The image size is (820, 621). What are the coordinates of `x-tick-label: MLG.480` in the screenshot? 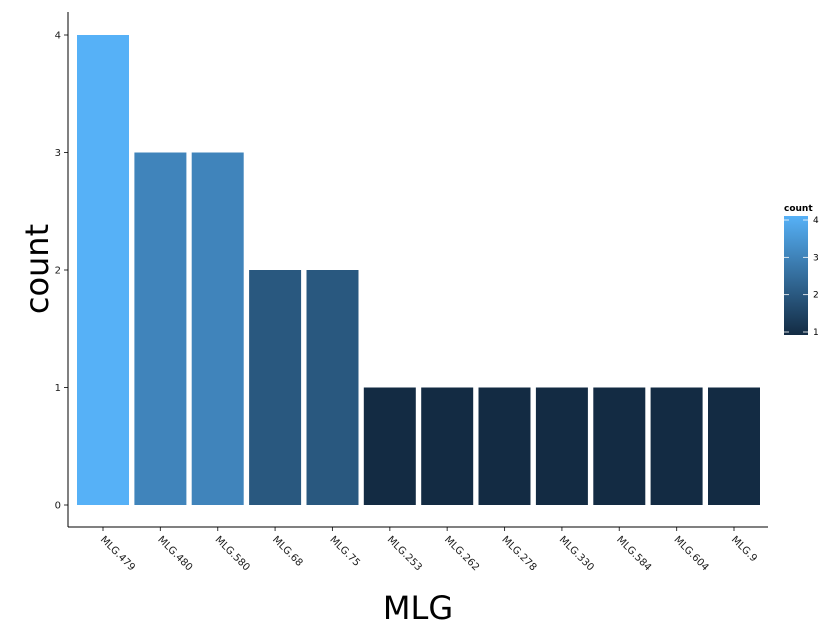 It's located at (174, 553).